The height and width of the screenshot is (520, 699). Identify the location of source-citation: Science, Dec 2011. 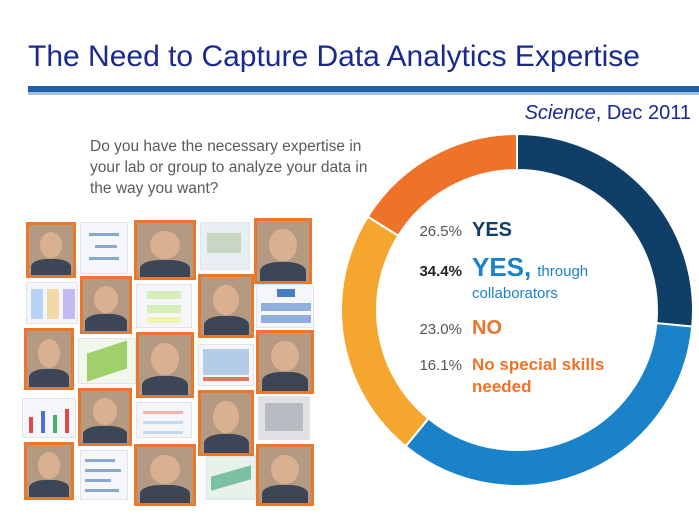
(608, 113).